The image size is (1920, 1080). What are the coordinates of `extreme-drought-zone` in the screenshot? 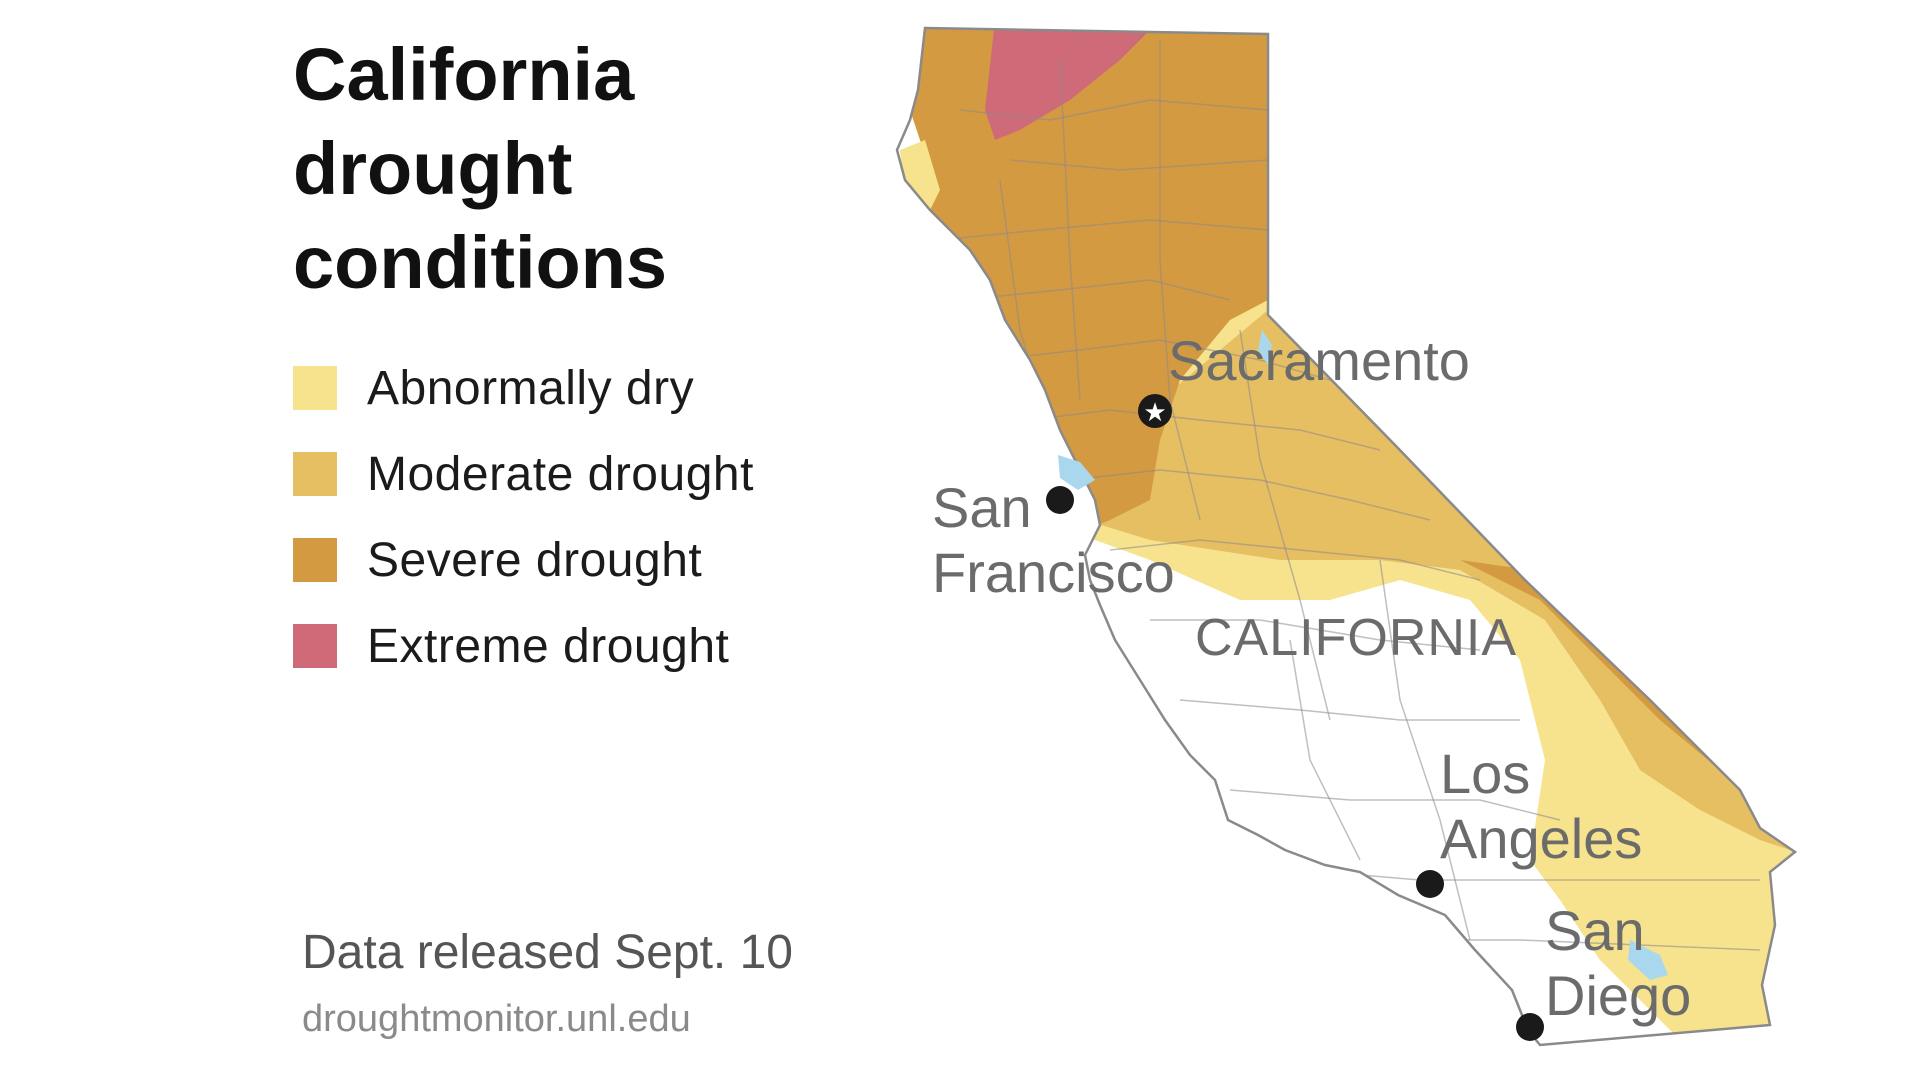 It's located at (1072, 84).